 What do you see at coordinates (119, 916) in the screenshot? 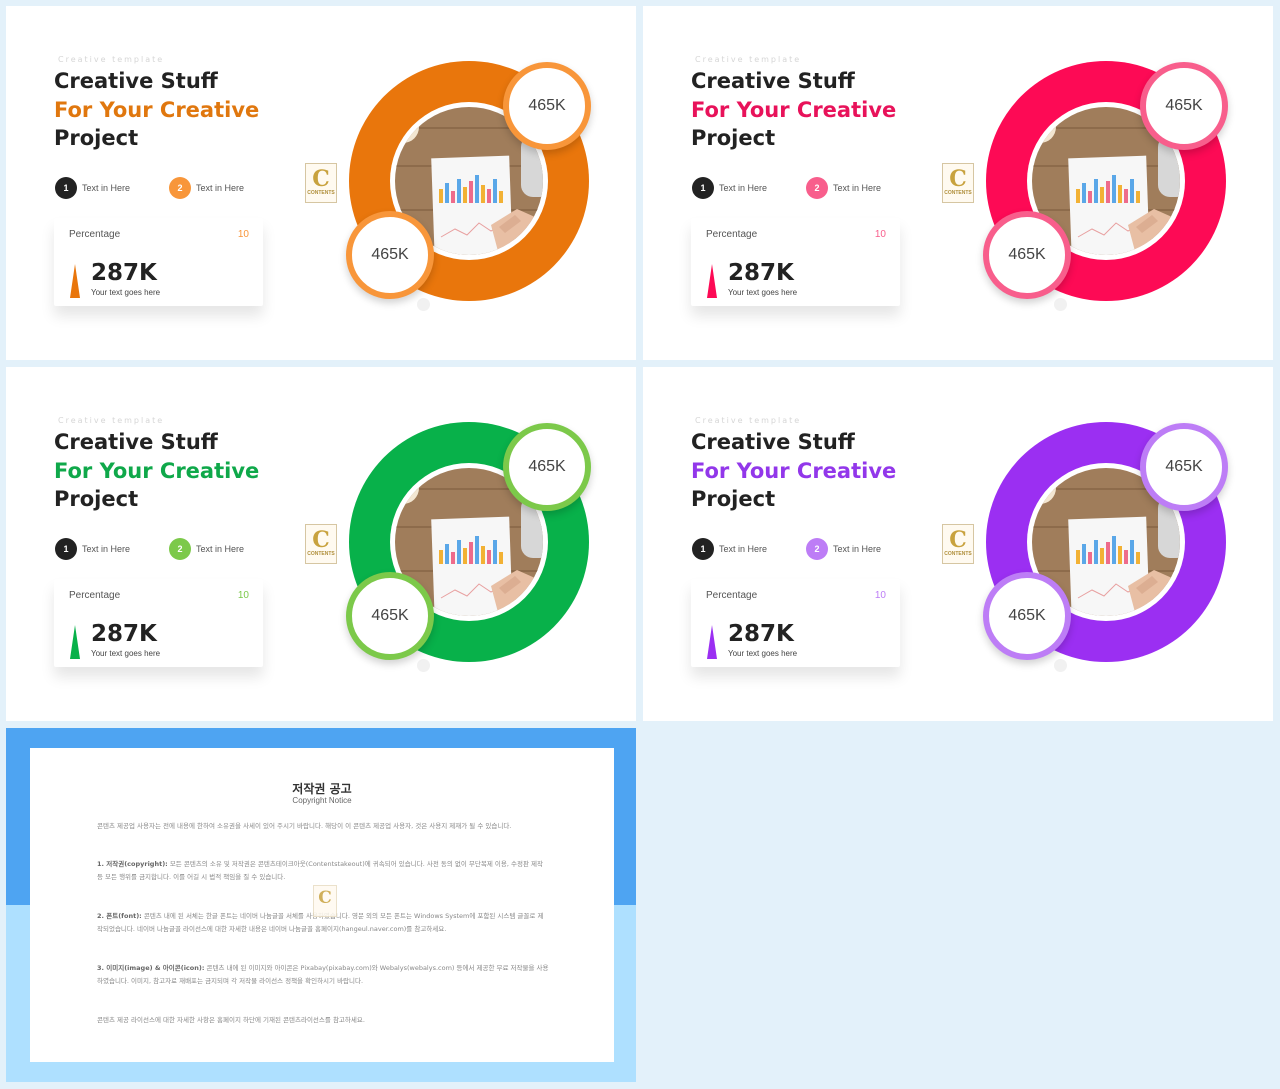
I see `copyright-section-2-head: 2. 폰트(font):` at bounding box center [119, 916].